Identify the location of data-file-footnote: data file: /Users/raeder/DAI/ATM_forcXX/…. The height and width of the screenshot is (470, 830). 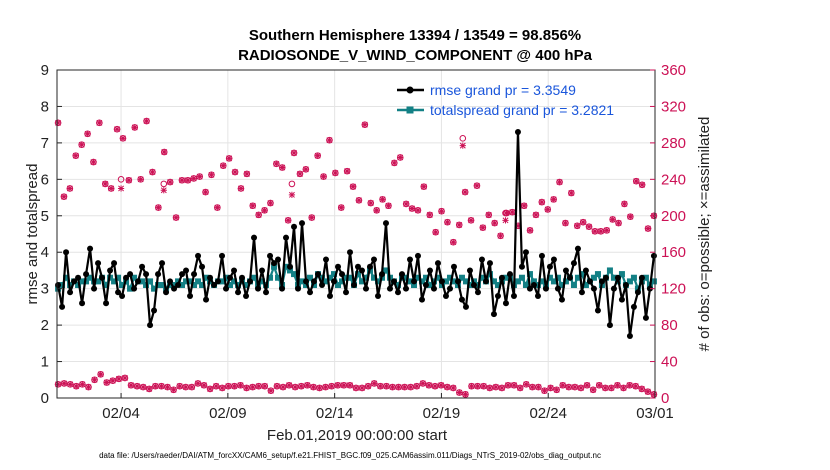
(350, 455).